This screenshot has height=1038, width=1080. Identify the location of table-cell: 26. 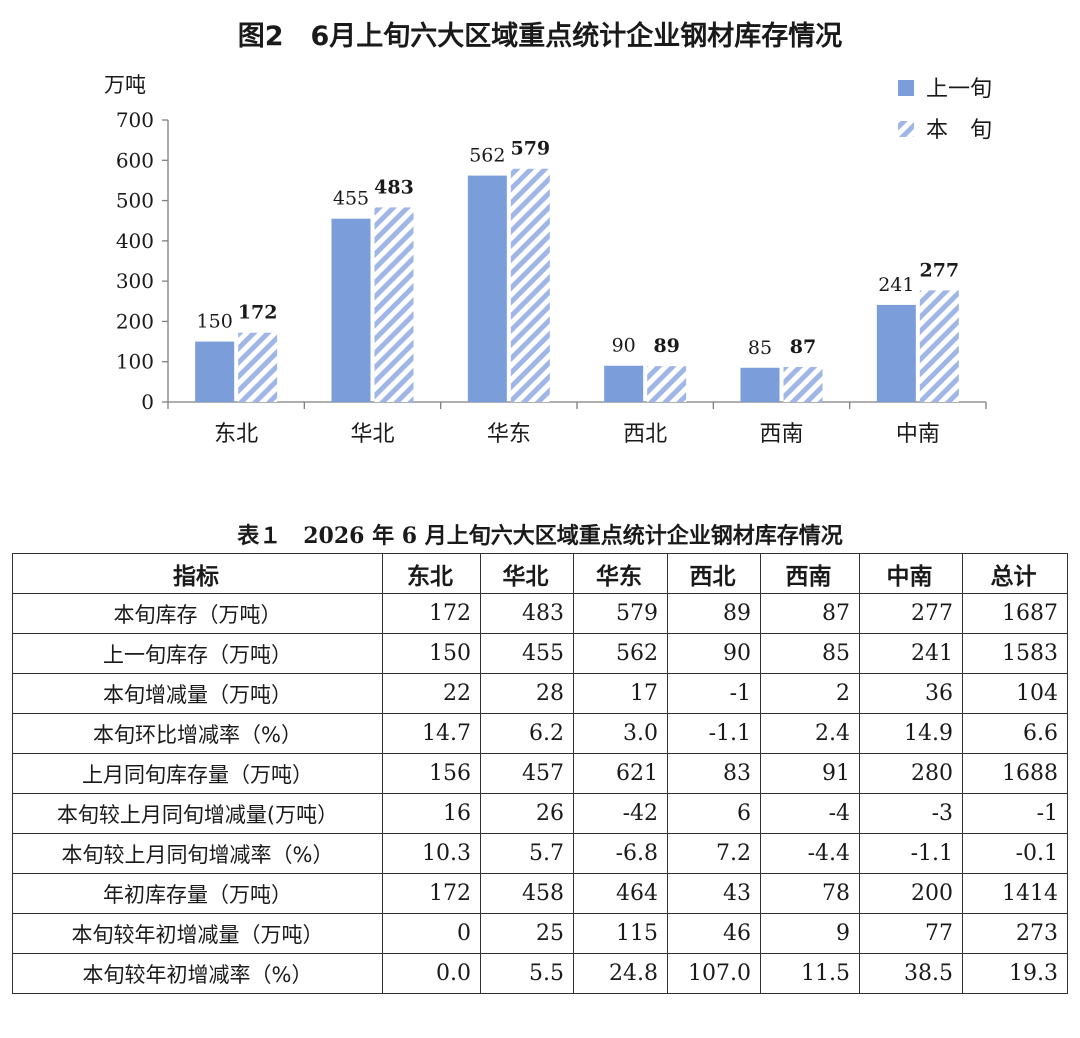
(527, 813).